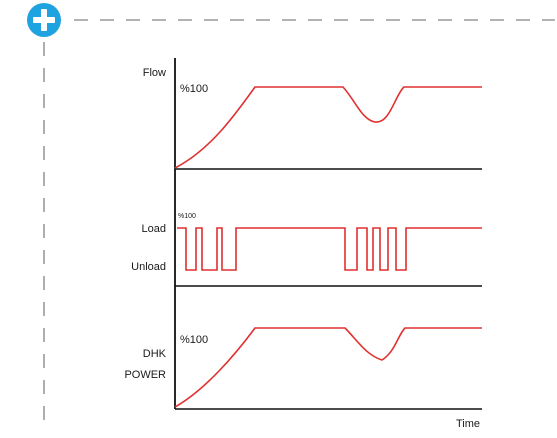 Image resolution: width=557 pixels, height=438 pixels. What do you see at coordinates (187, 216) in the screenshot?
I see `load-percent-label: %100` at bounding box center [187, 216].